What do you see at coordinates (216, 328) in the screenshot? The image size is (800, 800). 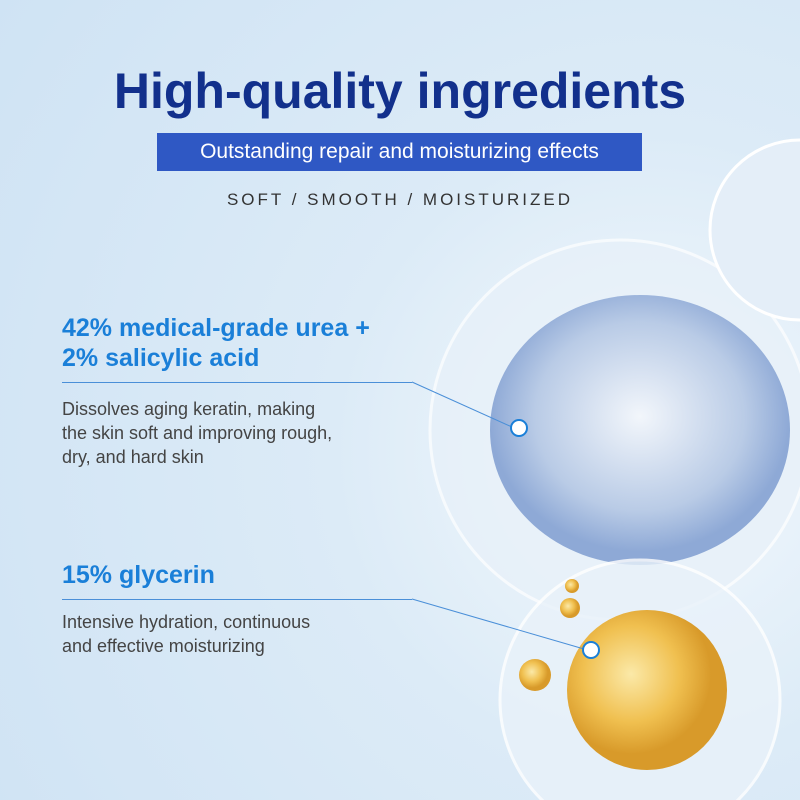 I see `heading-line: 42% medical-grade urea +` at bounding box center [216, 328].